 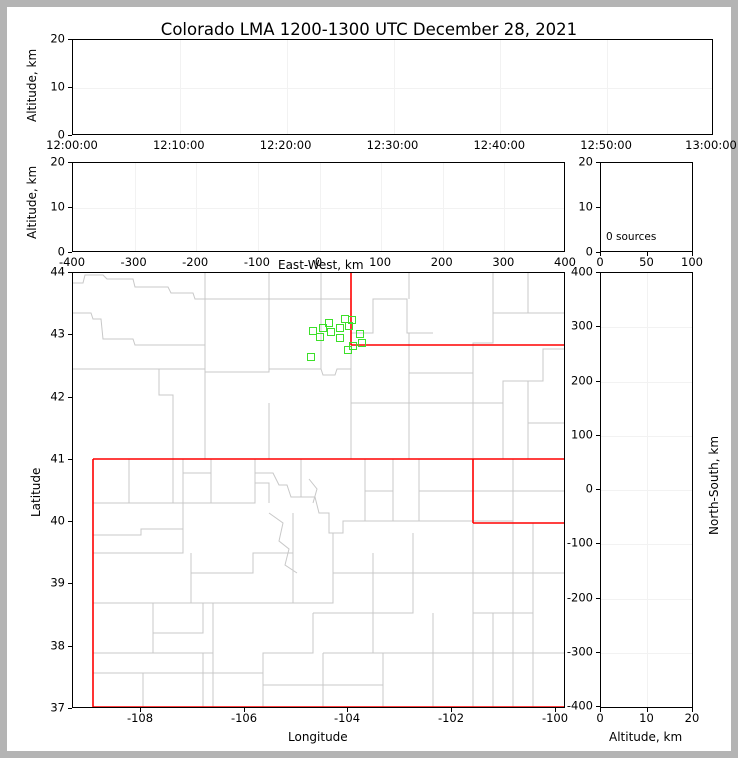 I want to click on x-tick-label: 50, so click(x=646, y=262).